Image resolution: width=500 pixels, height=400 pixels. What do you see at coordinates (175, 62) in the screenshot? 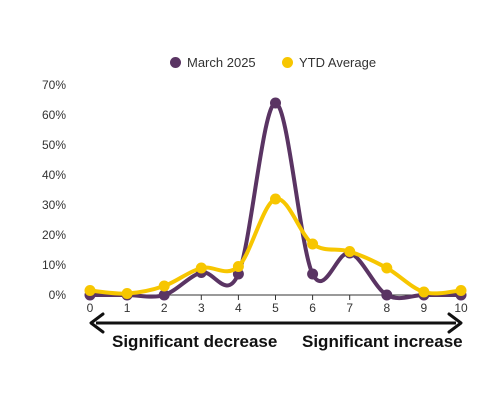
I see `legend-swatch-march` at bounding box center [175, 62].